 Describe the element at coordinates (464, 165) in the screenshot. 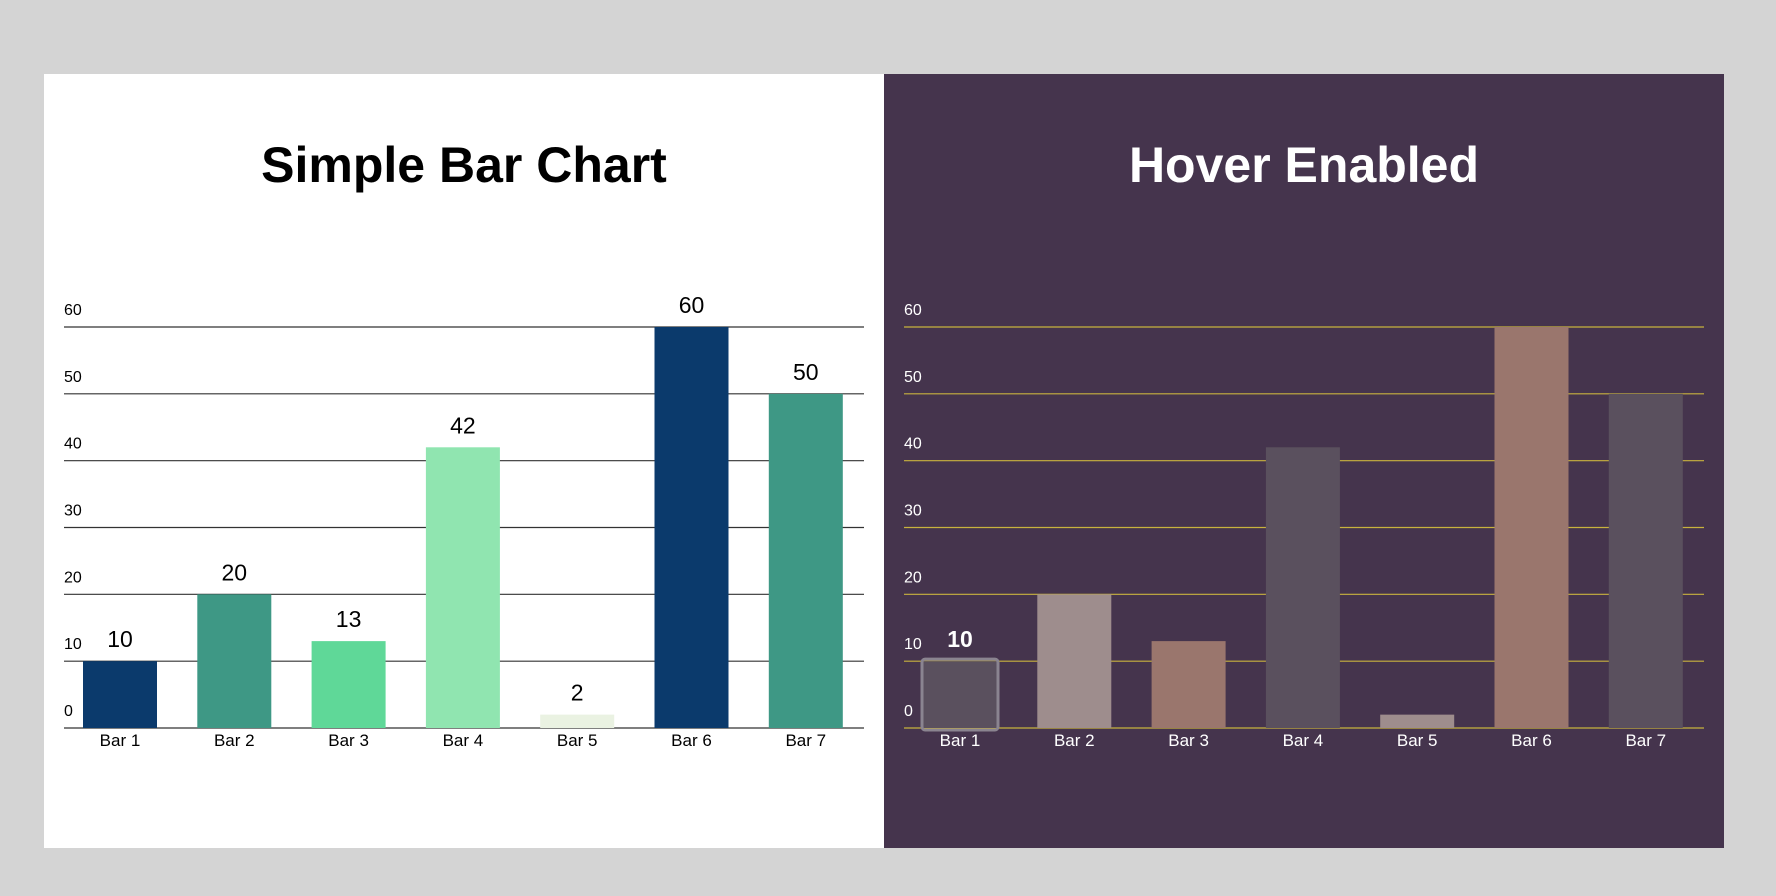

I see `chart-title: Simple Bar Chart` at that location.